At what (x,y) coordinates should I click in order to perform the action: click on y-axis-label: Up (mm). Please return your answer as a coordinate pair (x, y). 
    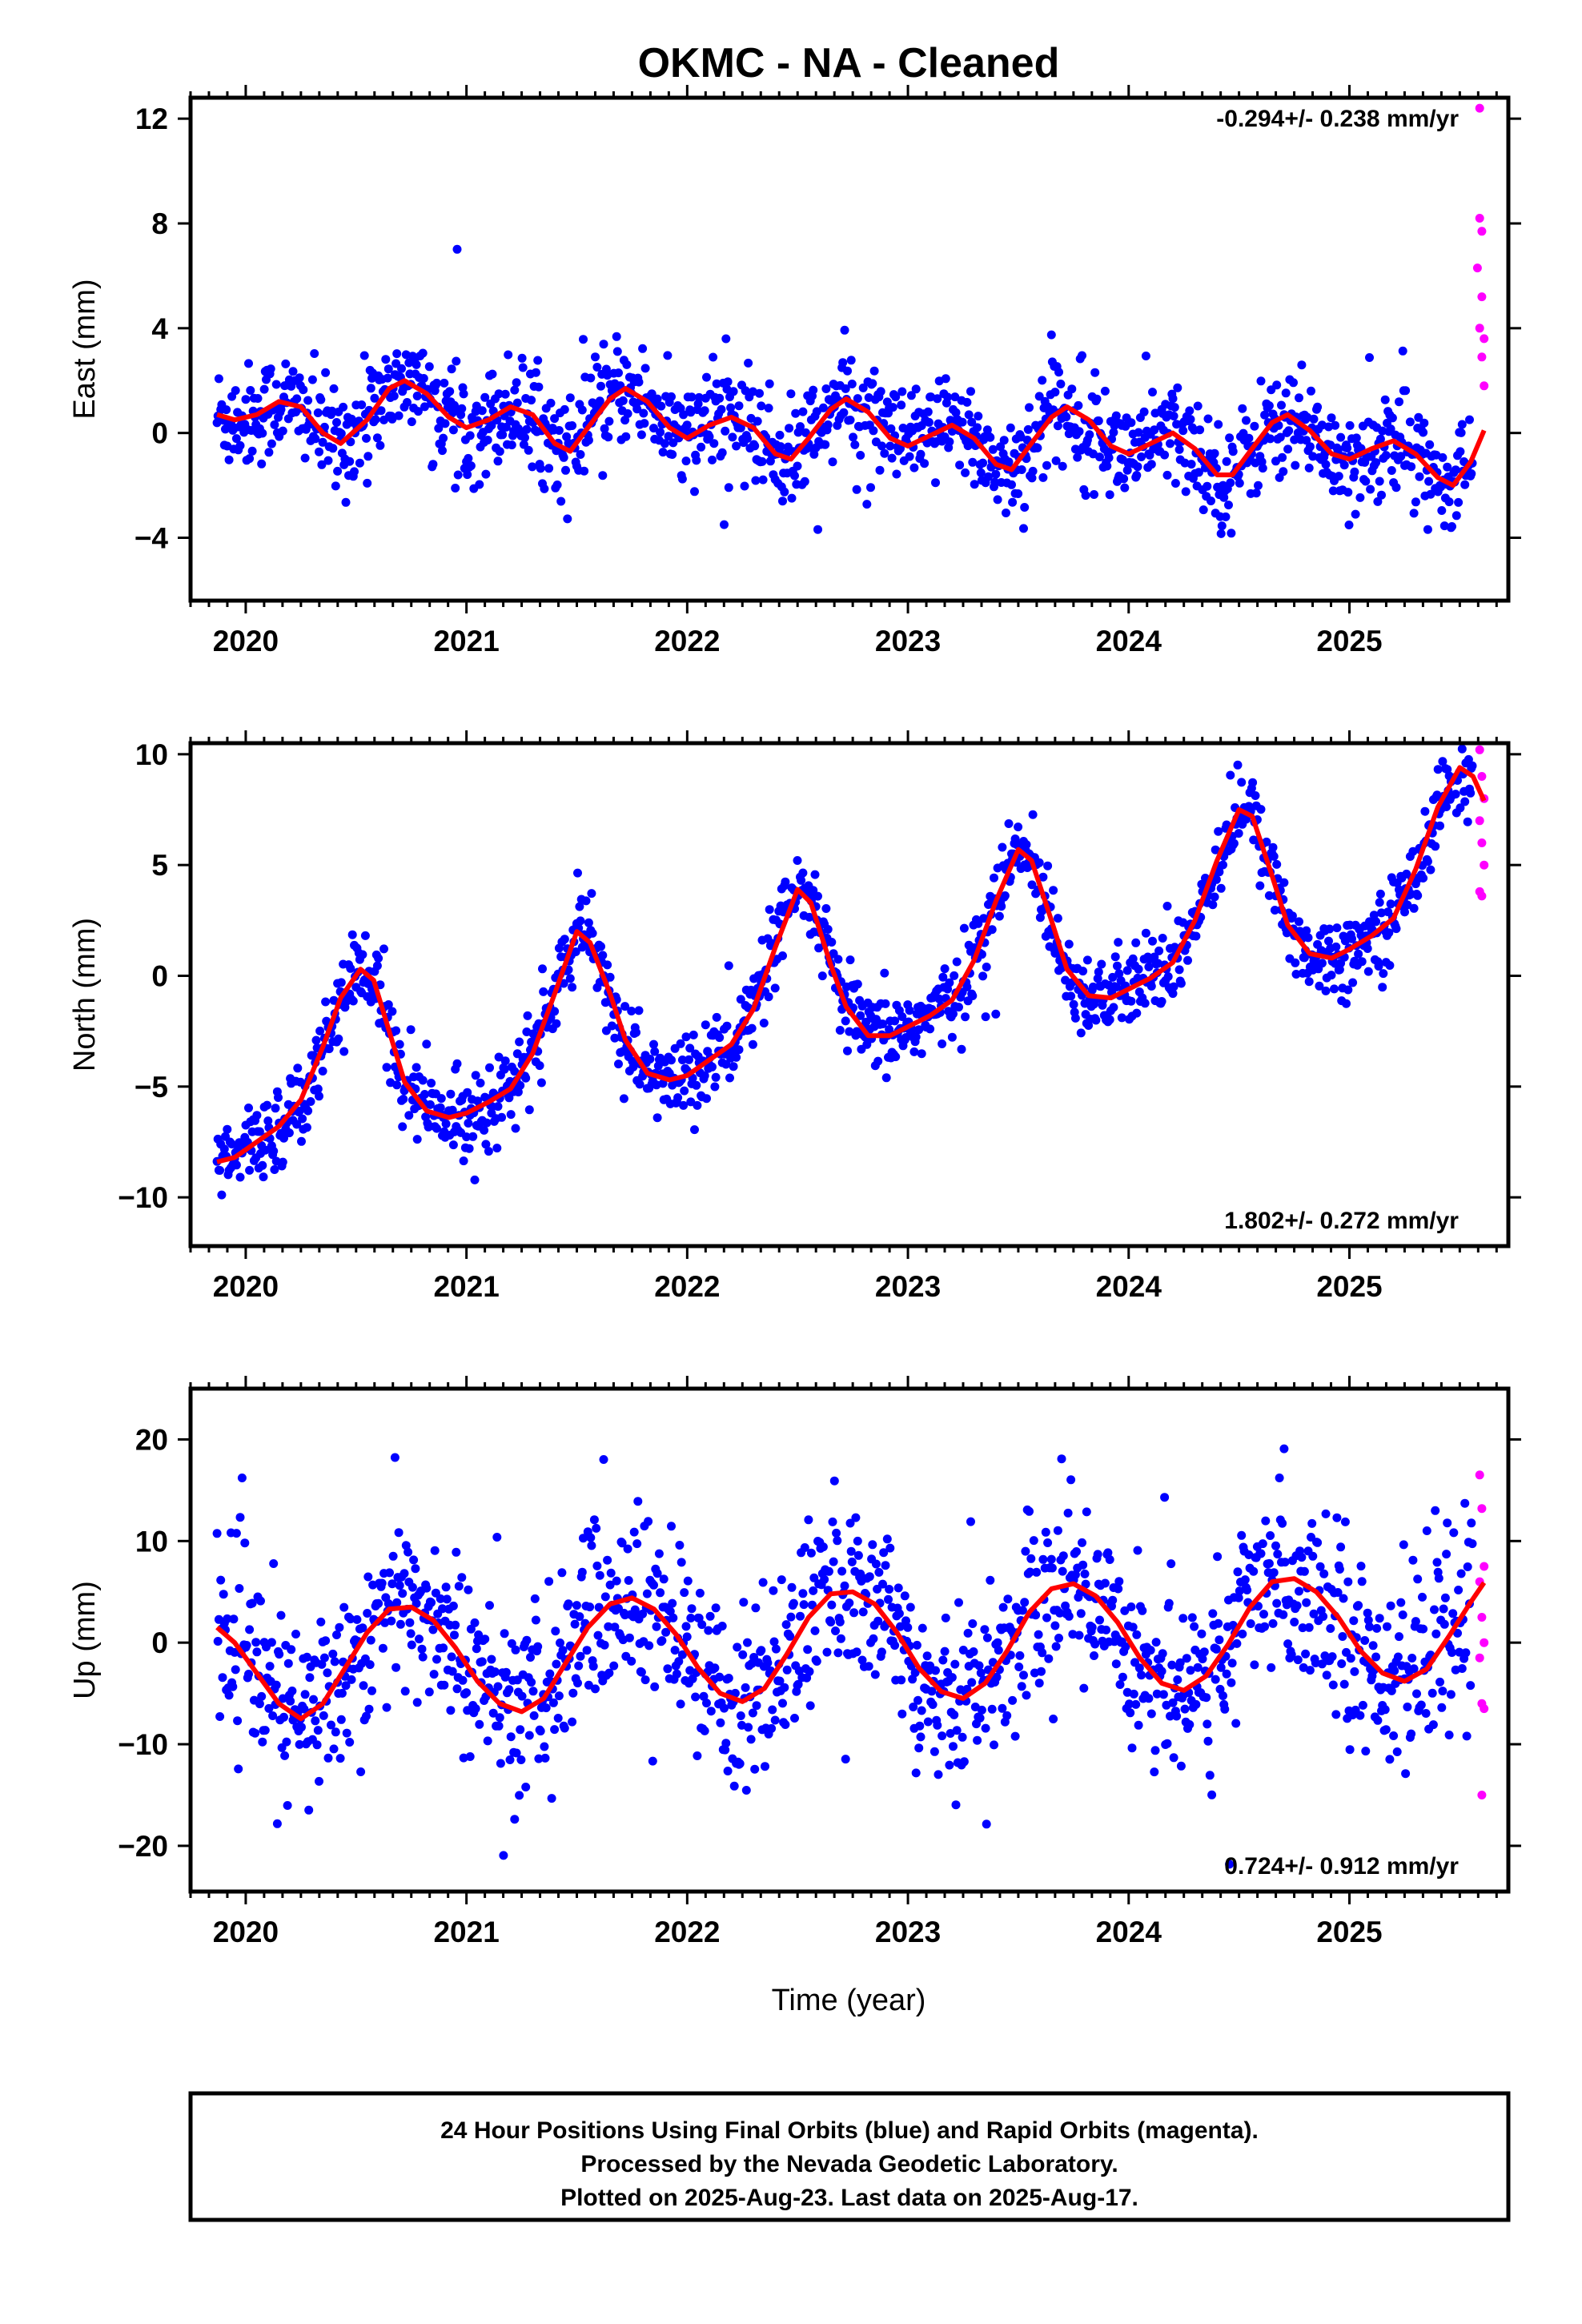
    Looking at the image, I should click on (85, 1640).